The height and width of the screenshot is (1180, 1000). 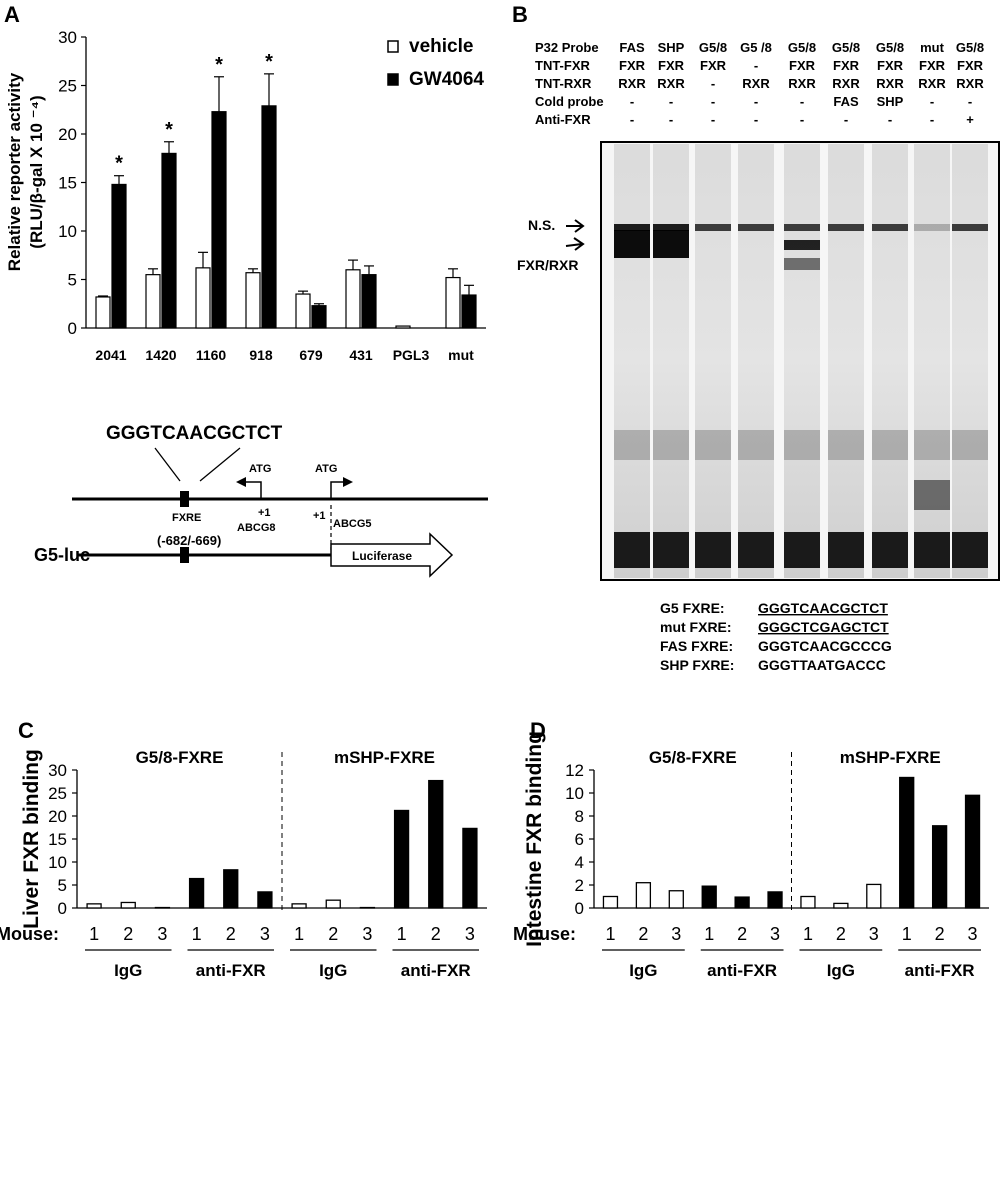 What do you see at coordinates (575, 244) in the screenshot?
I see `fxr-rxr-arrow-icon` at bounding box center [575, 244].